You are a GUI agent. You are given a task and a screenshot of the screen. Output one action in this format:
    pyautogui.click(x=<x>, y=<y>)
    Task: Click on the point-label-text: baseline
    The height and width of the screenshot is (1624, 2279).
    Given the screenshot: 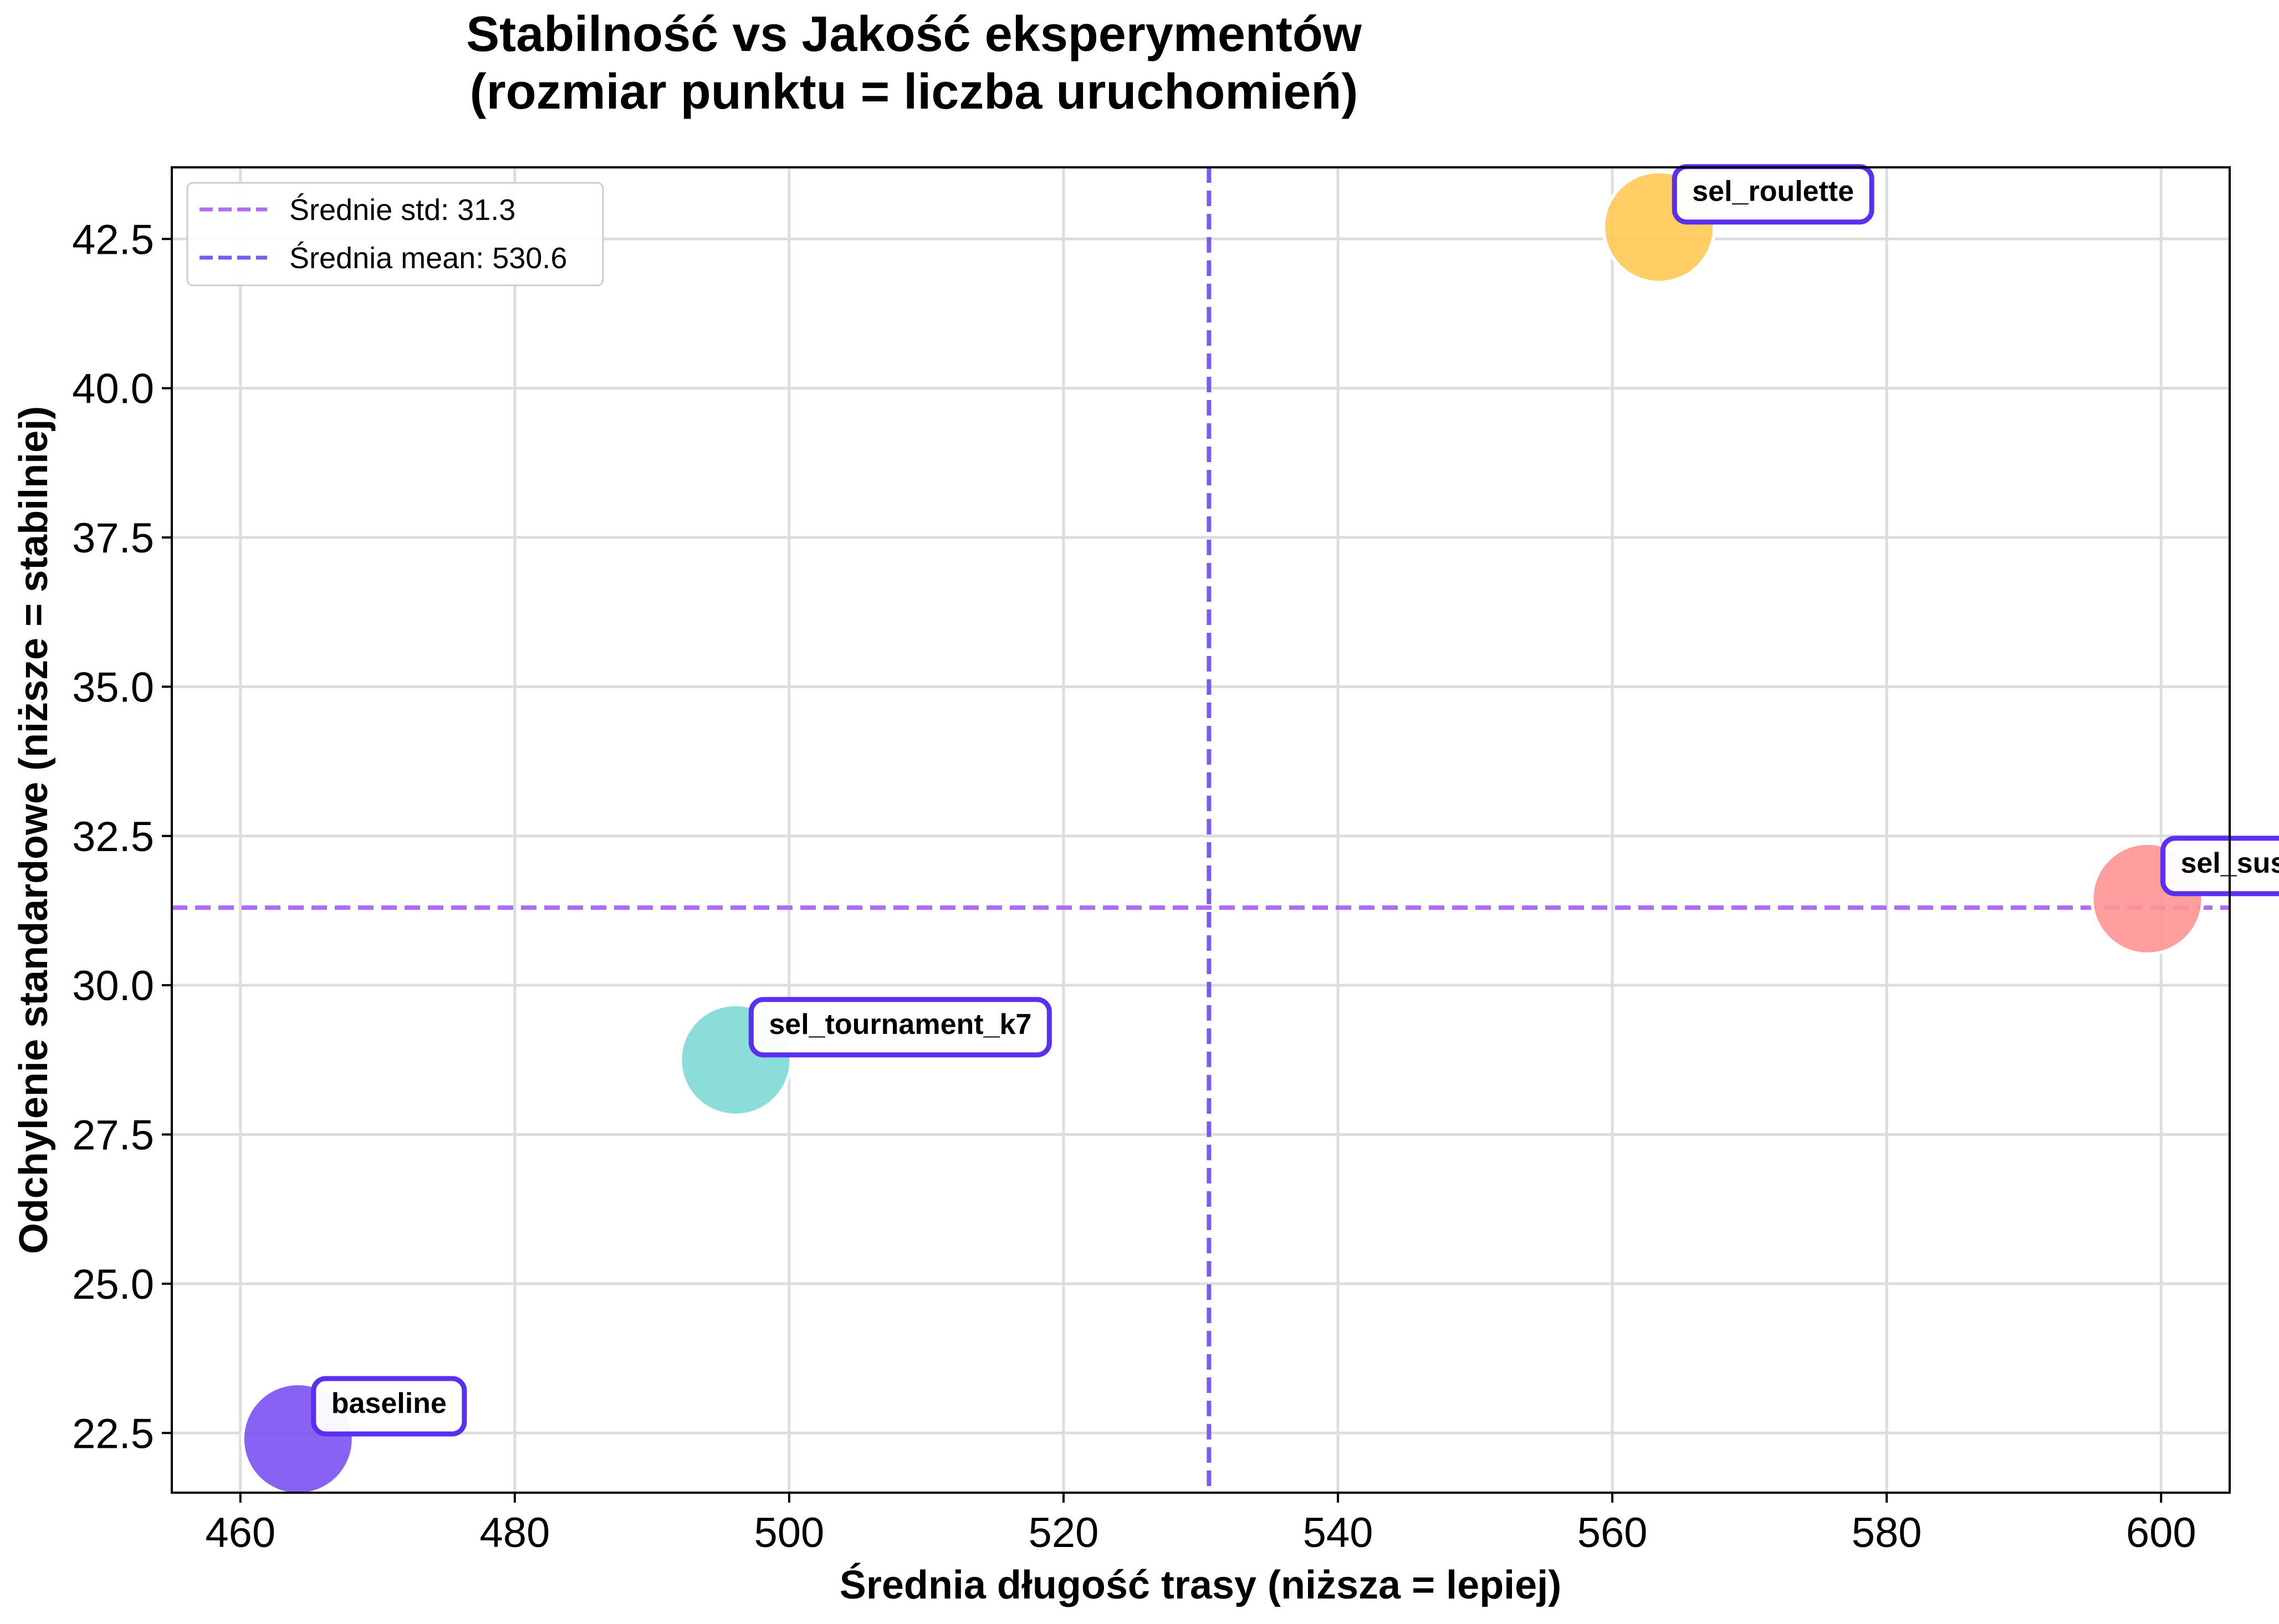 What is the action you would take?
    pyautogui.click(x=389, y=1403)
    